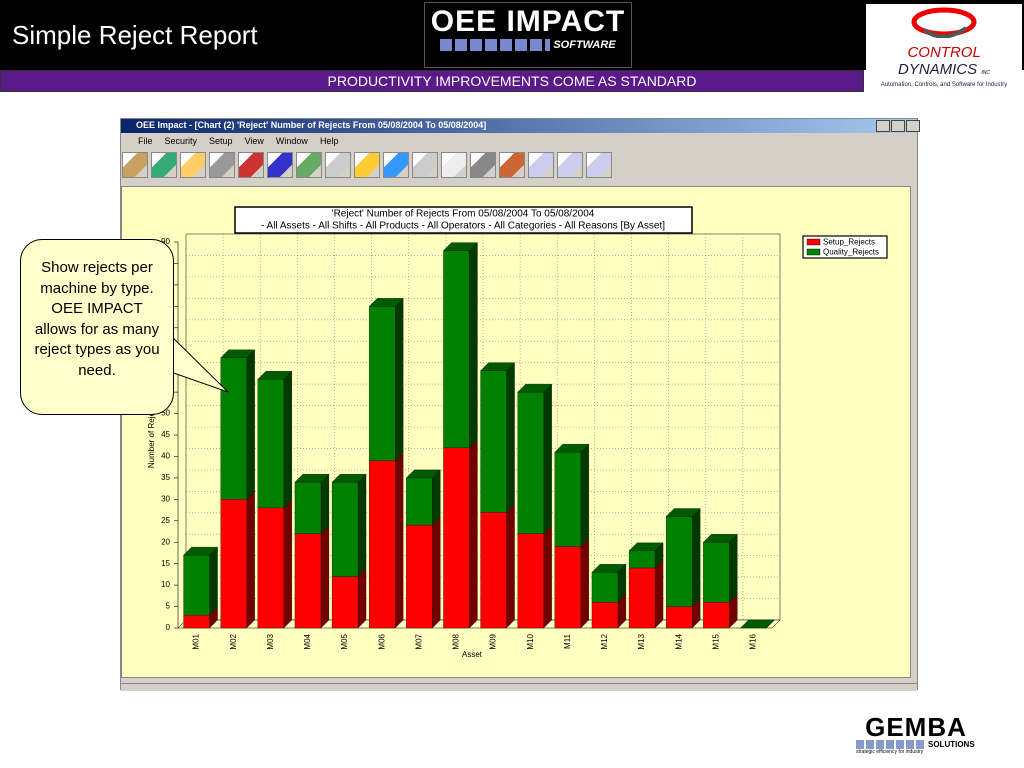  I want to click on y-tick-label: 0, so click(168, 627).